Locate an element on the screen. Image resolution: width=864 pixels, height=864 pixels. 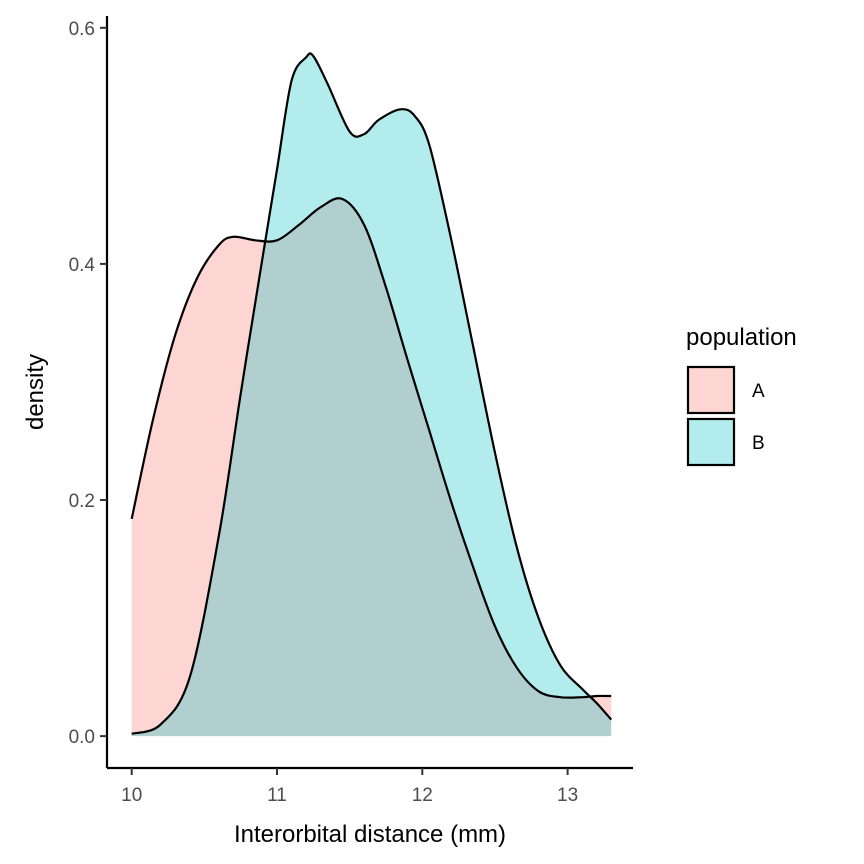
y-tick-label: 0.2 is located at coordinates (82, 501).